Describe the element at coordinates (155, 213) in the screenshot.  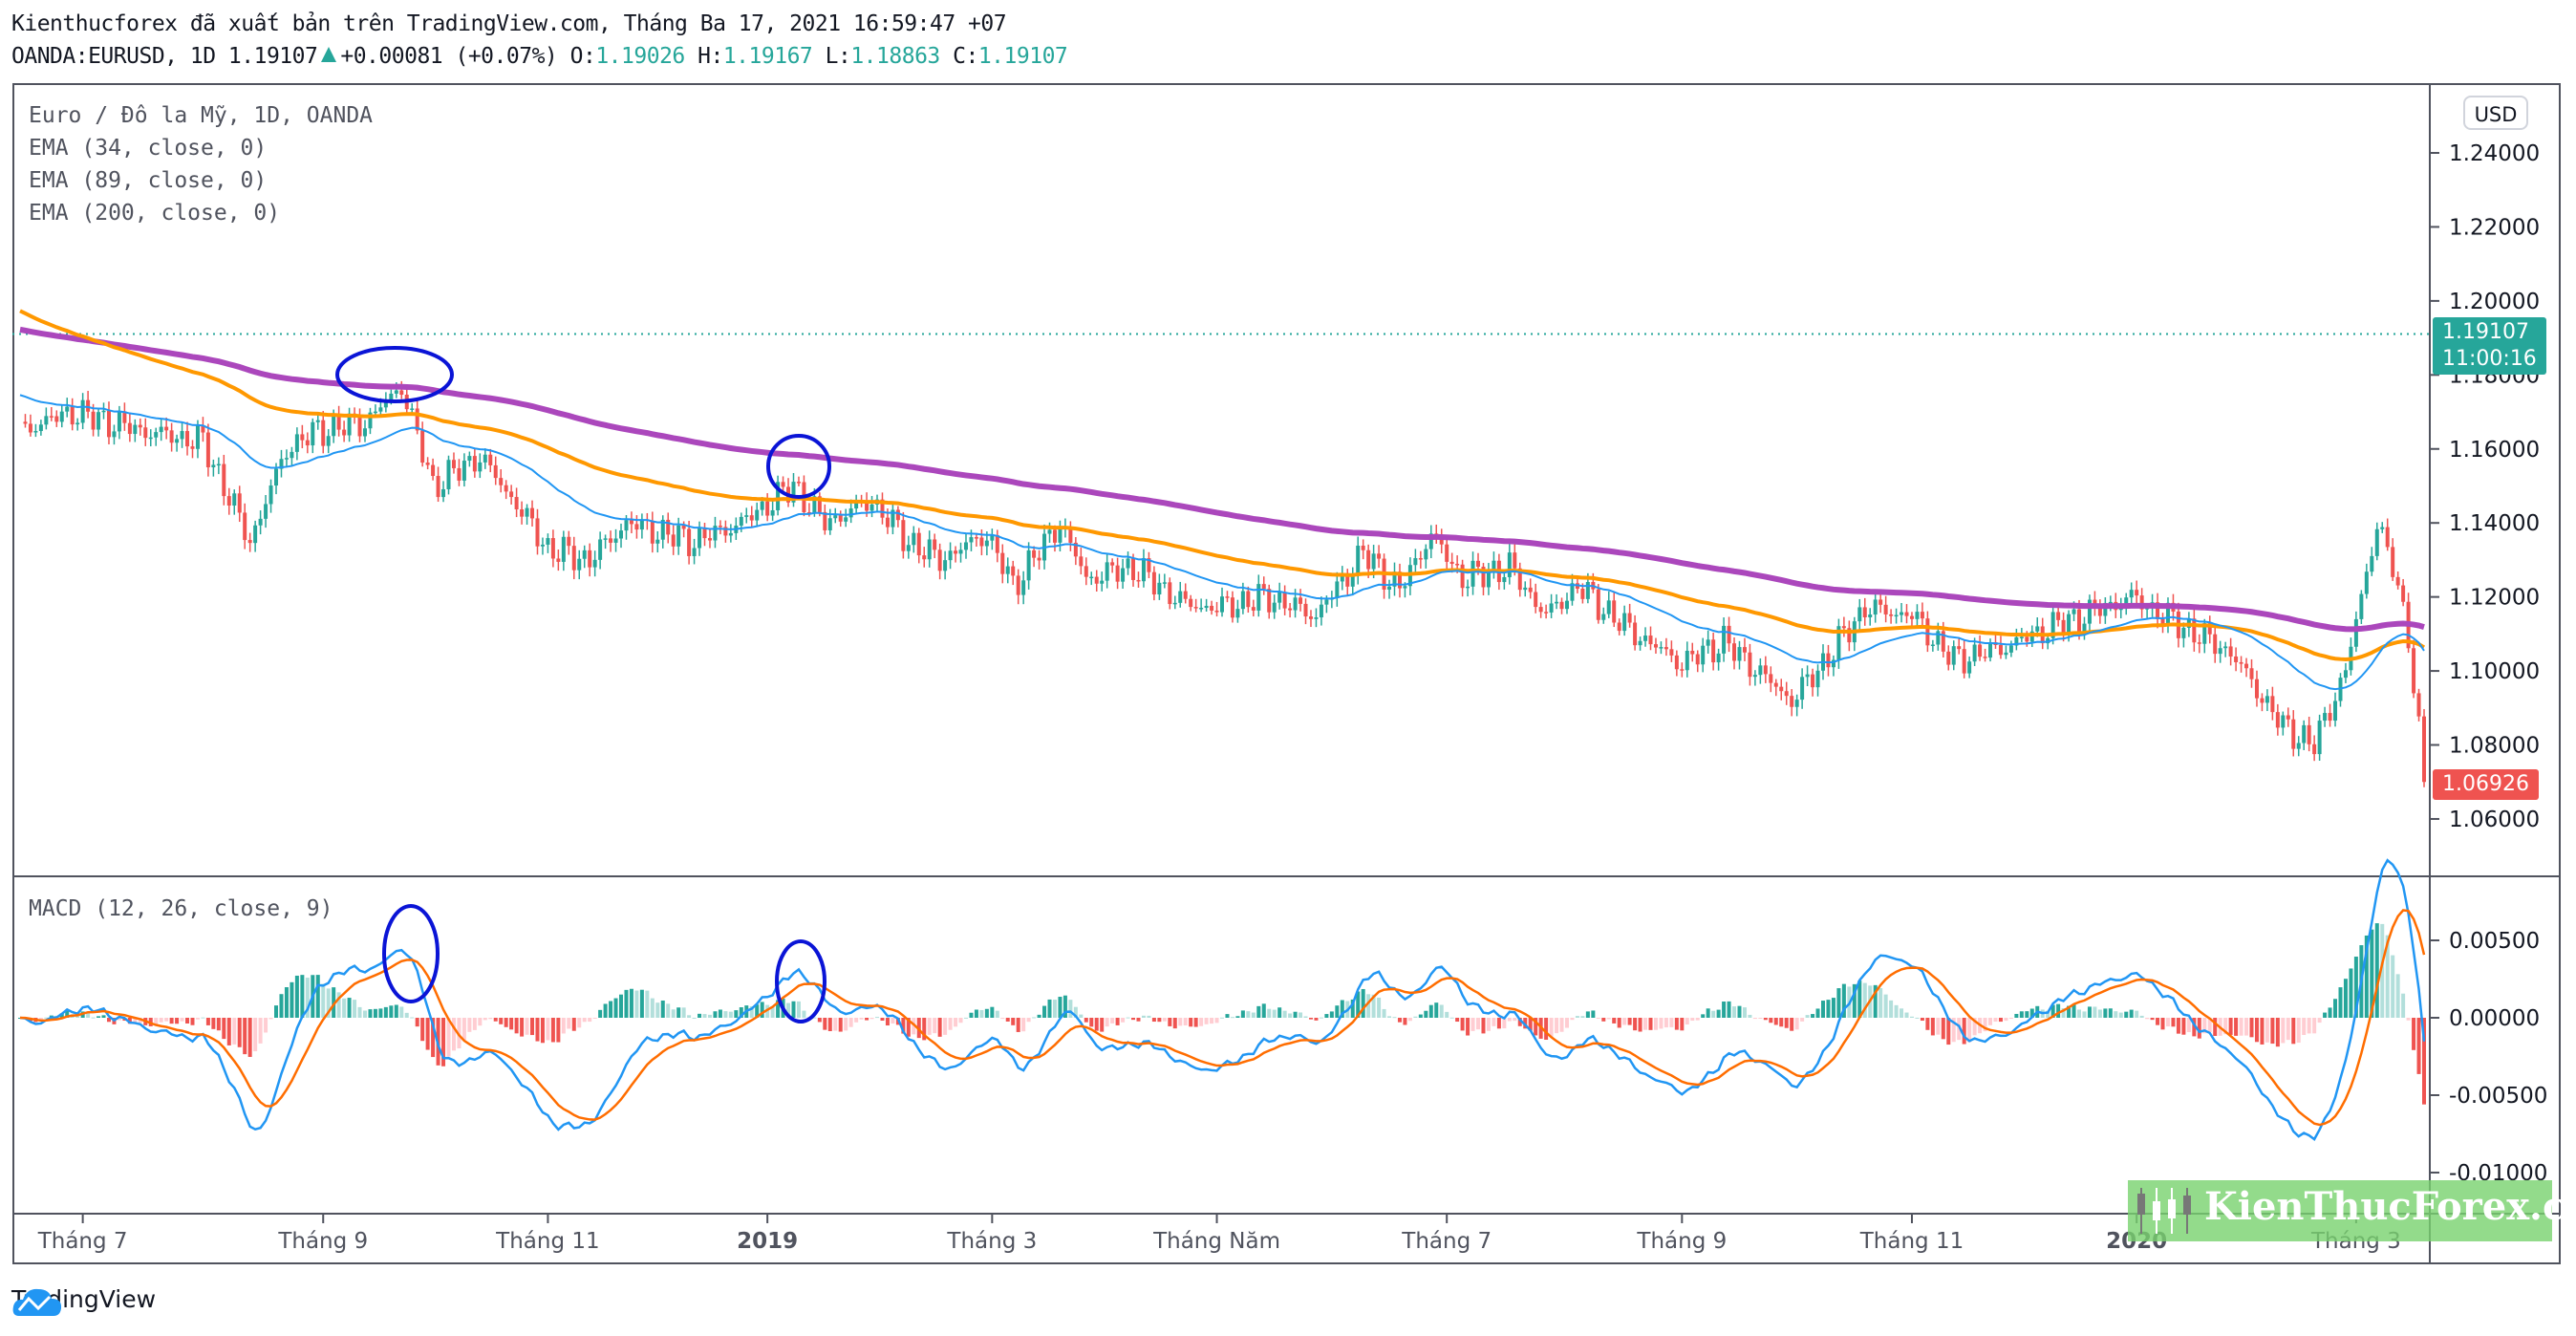
I see `legend-ema200: EMA (200, close, 0)` at that location.